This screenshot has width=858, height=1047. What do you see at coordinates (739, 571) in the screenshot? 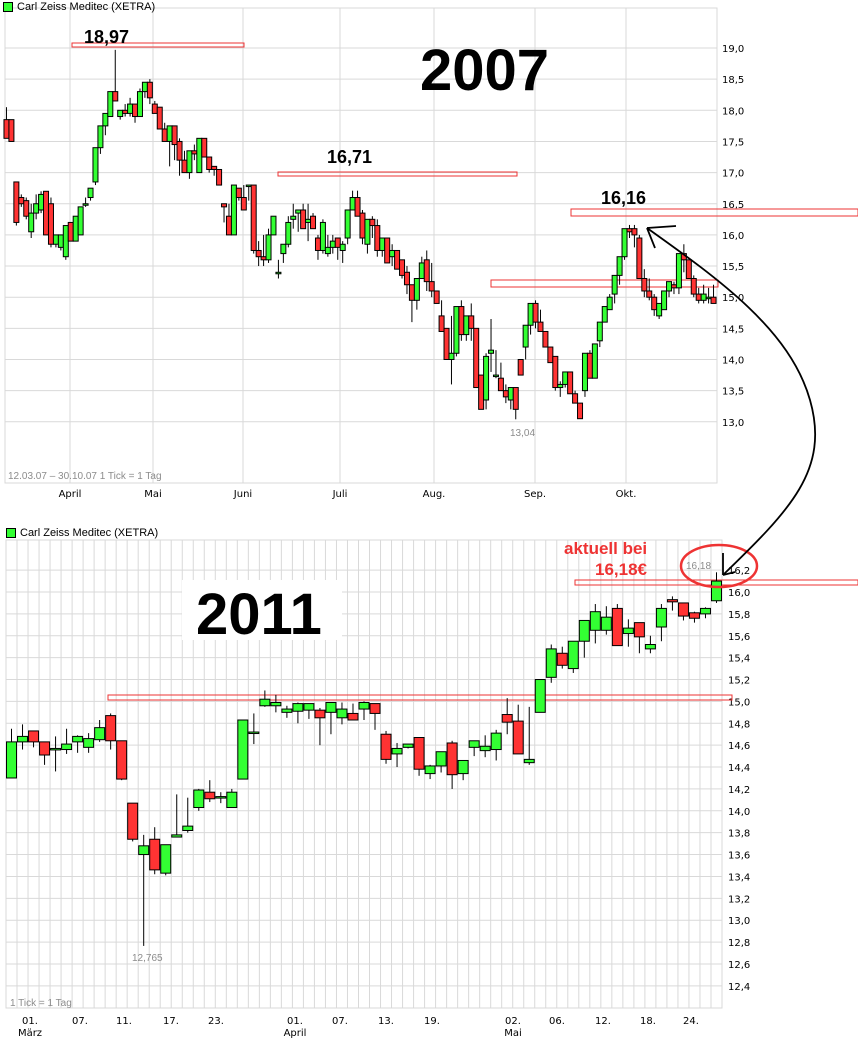
I see `y-tick-label: 16,2` at bounding box center [739, 571].